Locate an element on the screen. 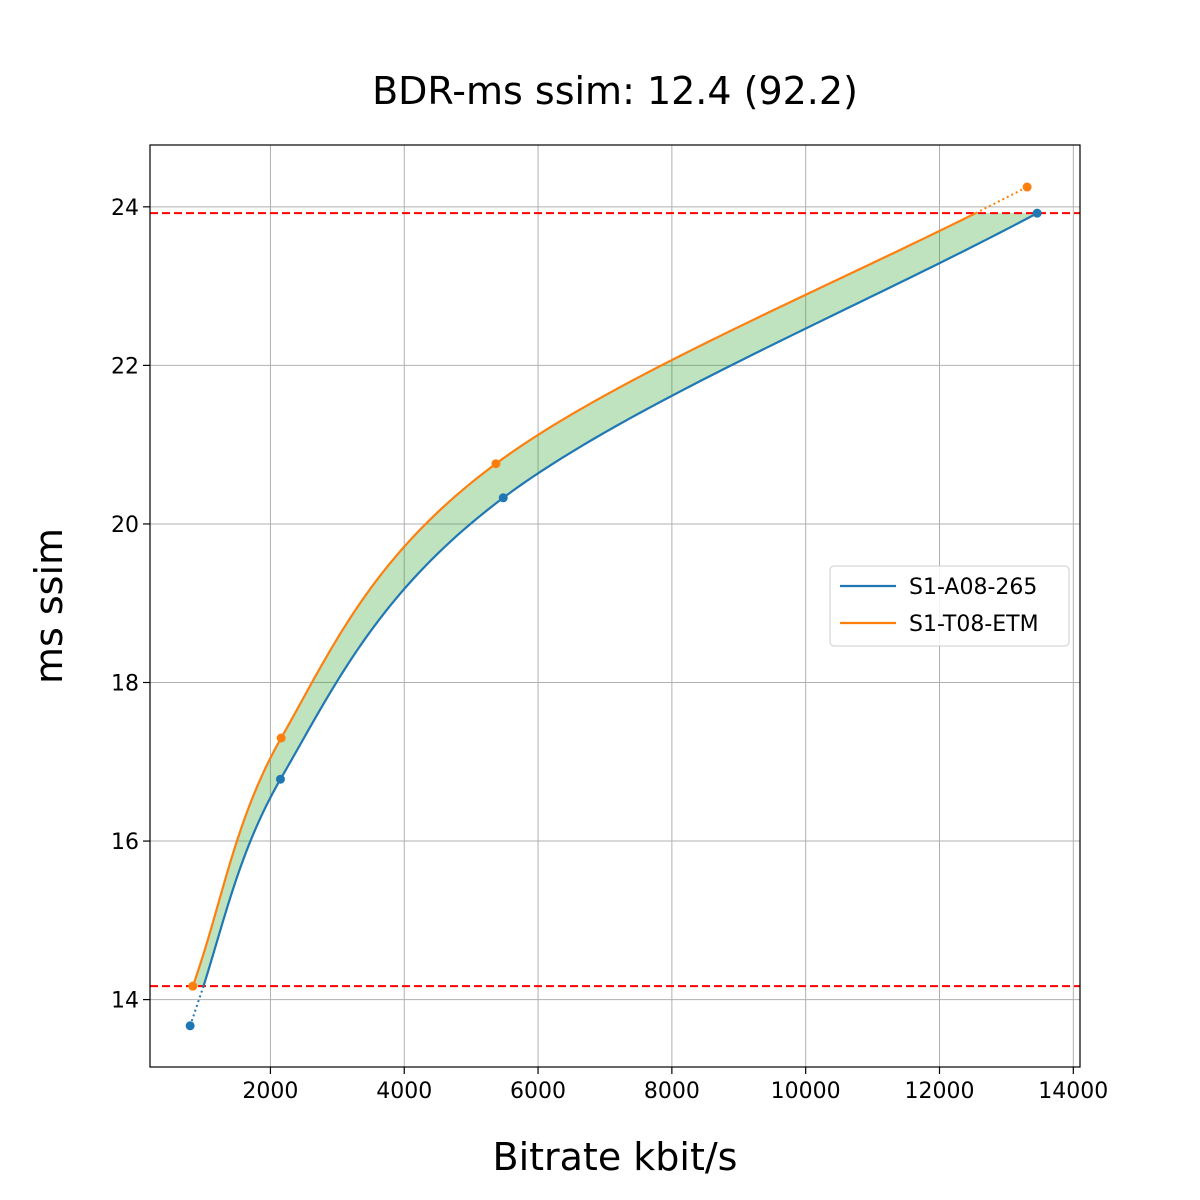 The image size is (1200, 1200). legend-label: S1-T08-ETM is located at coordinates (974, 624).